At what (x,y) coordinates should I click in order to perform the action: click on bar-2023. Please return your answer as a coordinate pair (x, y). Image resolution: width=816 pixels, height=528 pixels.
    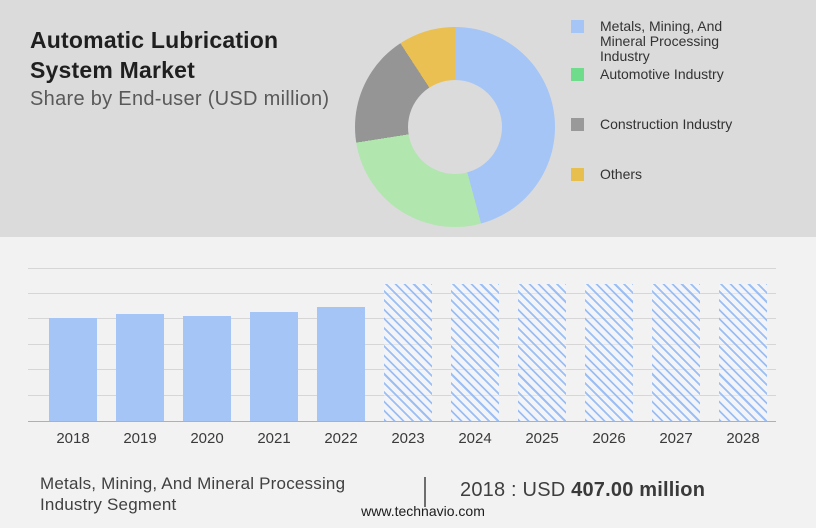
    Looking at the image, I should click on (408, 352).